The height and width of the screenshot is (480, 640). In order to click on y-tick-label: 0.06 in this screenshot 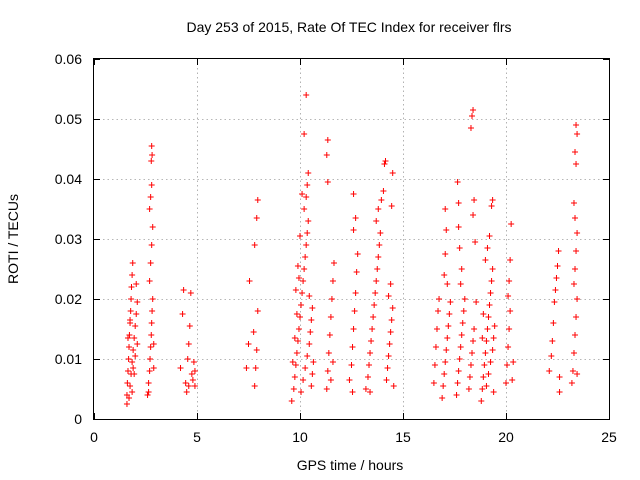, I will do `click(68, 59)`.